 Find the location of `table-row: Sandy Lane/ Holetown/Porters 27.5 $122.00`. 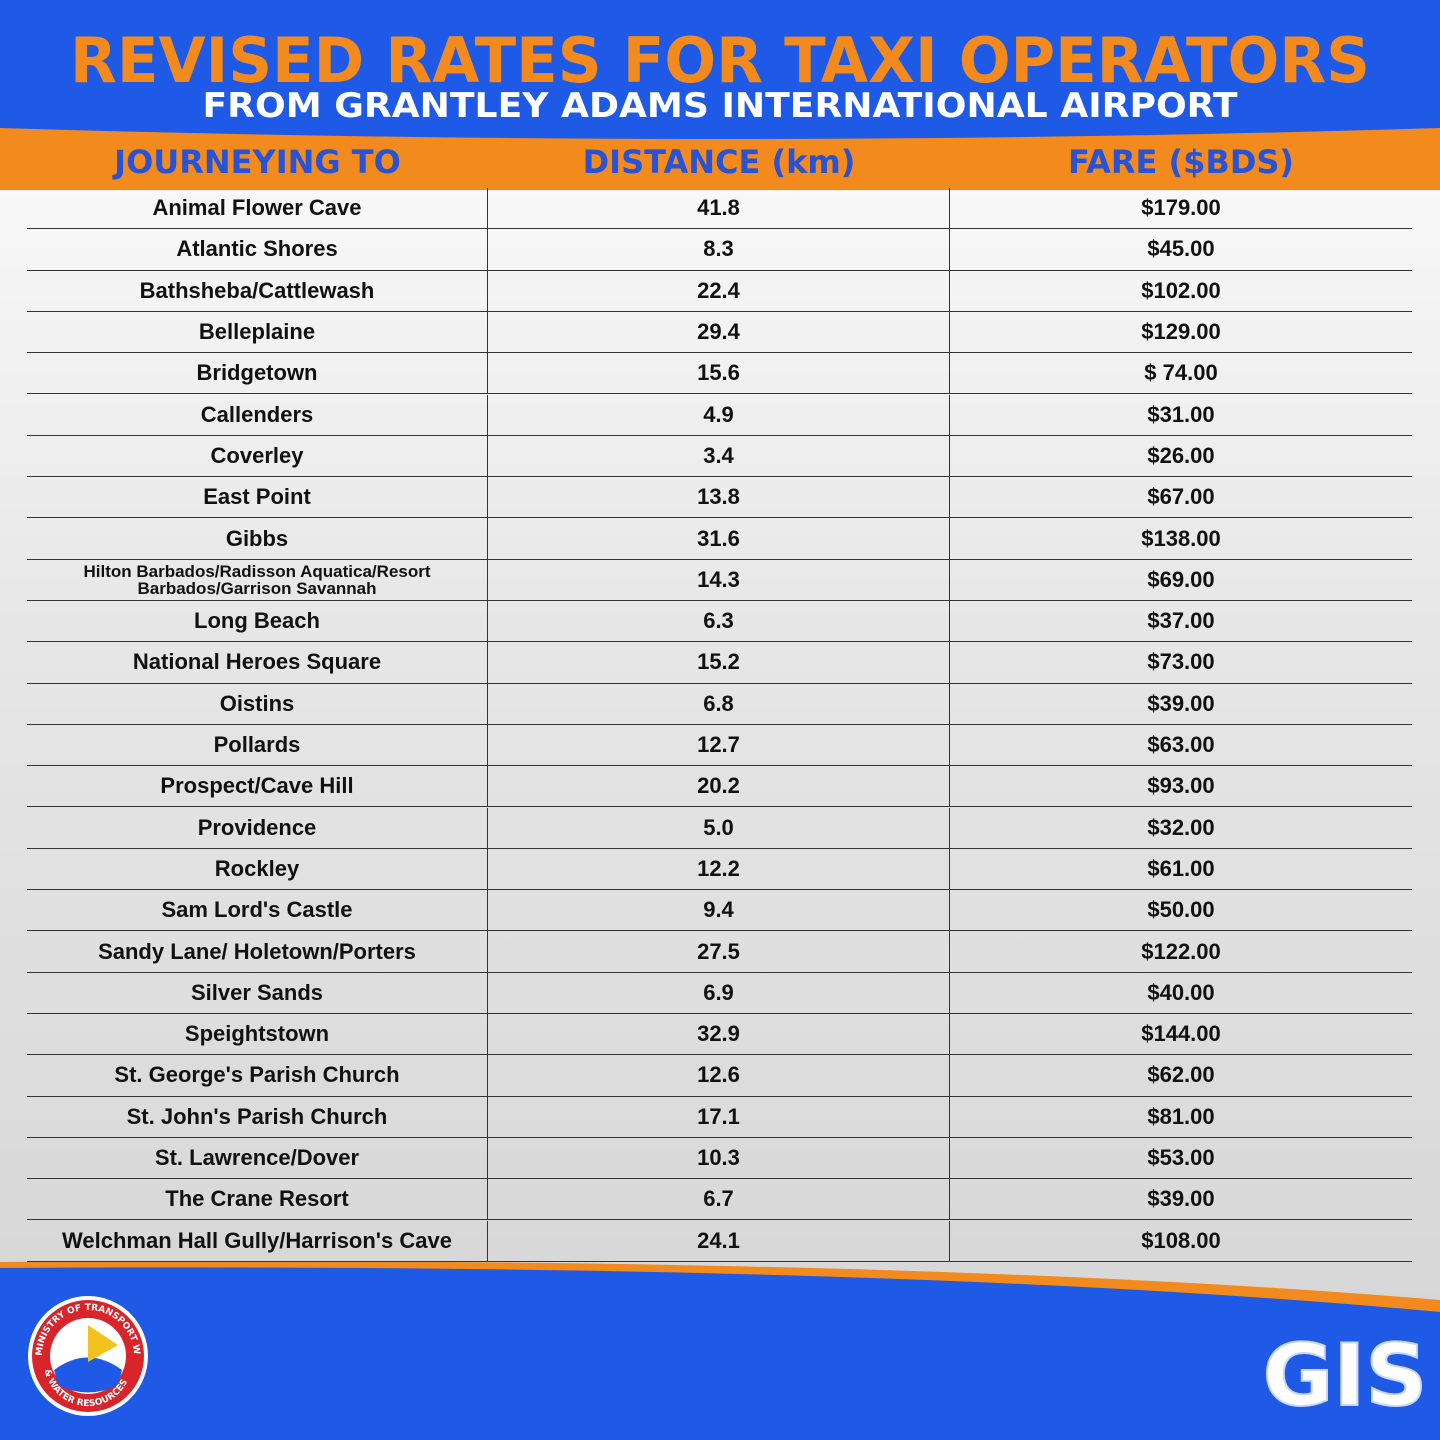

table-row: Sandy Lane/ Holetown/Porters 27.5 $122.00 is located at coordinates (719, 952).